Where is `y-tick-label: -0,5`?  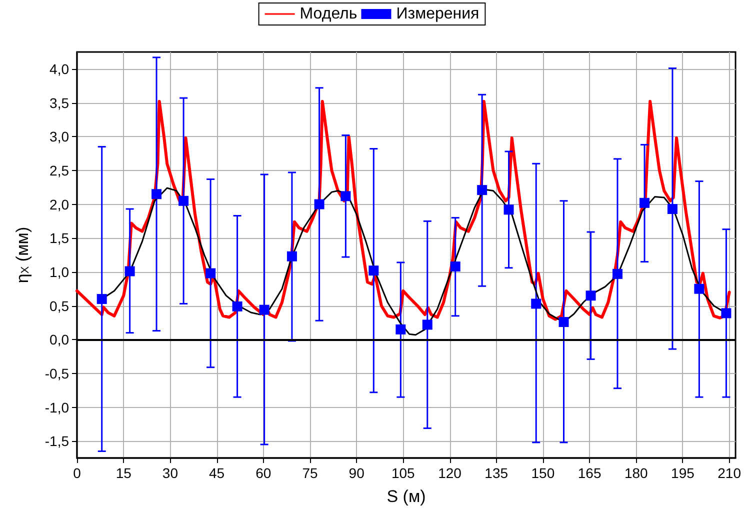
y-tick-label: -0,5 is located at coordinates (57, 373).